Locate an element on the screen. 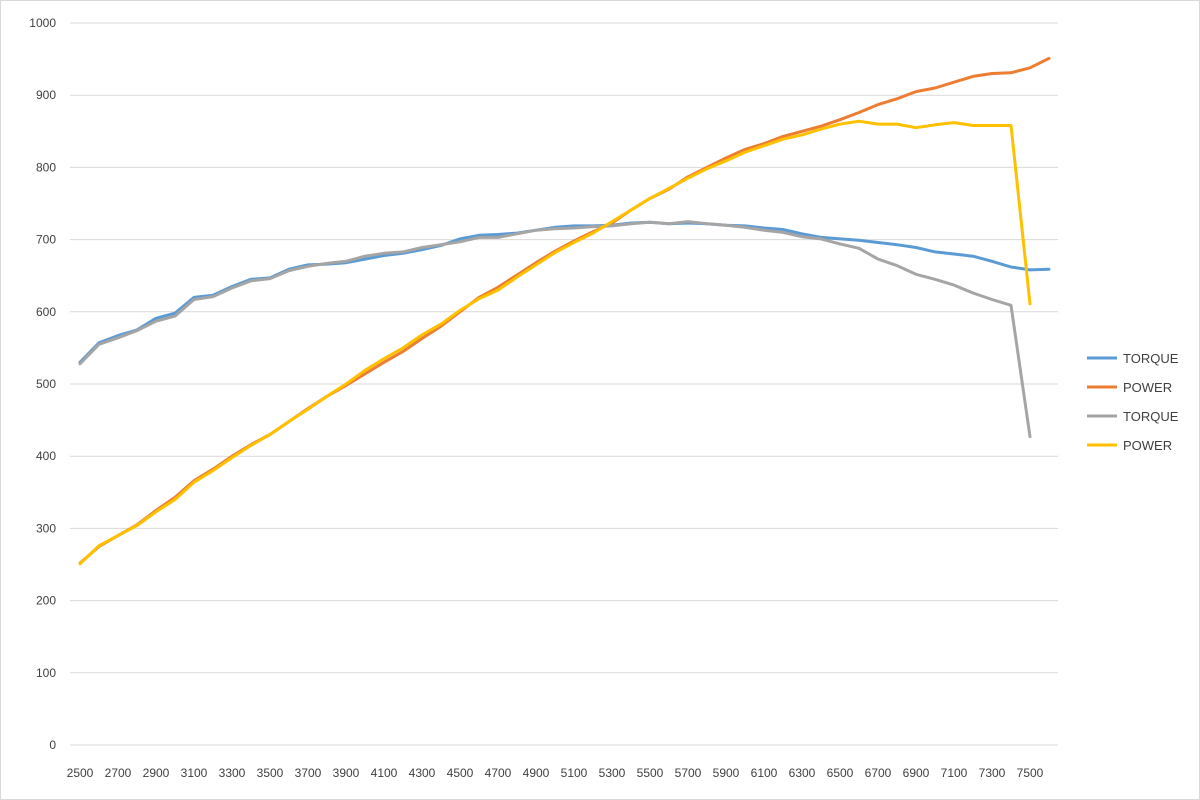 This screenshot has width=1200, height=800. x-tick-label: 2700 is located at coordinates (118, 773).